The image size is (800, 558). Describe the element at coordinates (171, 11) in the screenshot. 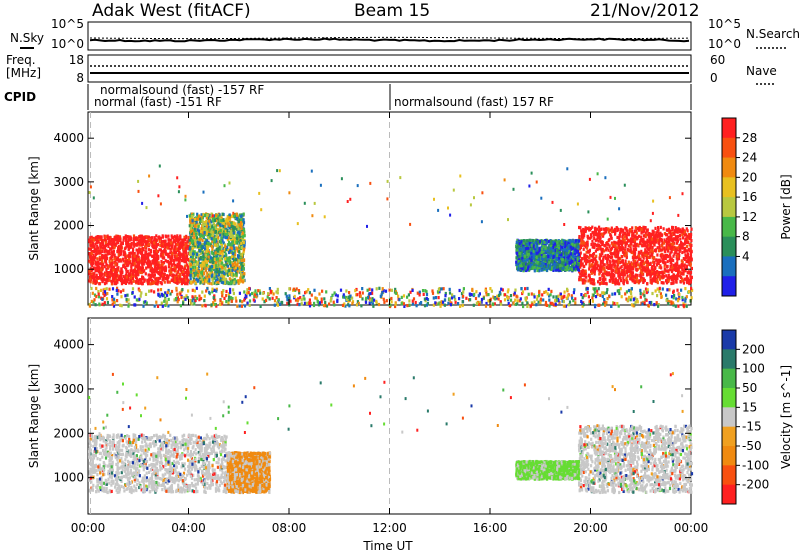

I see `title: Adak West (fitACF)` at that location.